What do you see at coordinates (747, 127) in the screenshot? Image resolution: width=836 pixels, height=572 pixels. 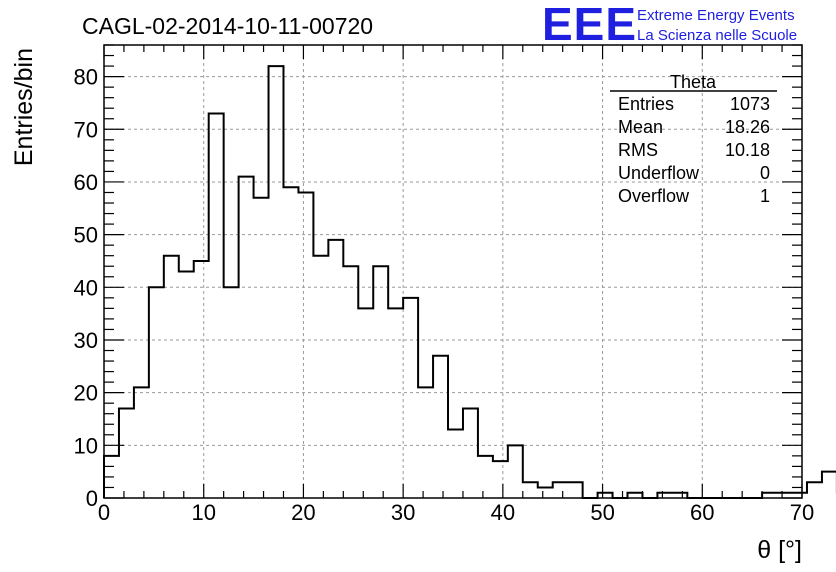 I see `stats-value-mean: 18.26` at bounding box center [747, 127].